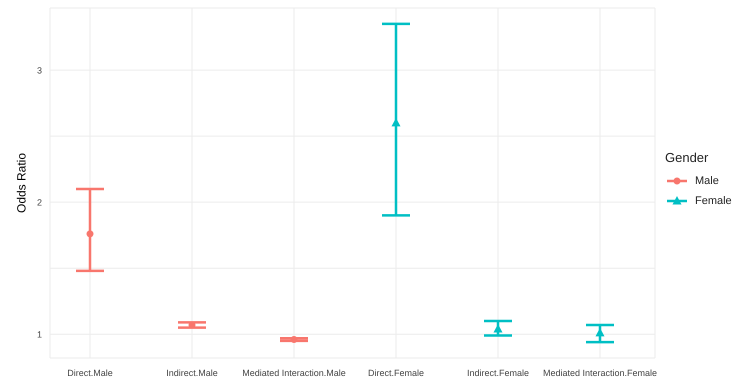 The width and height of the screenshot is (736, 386). Describe the element at coordinates (713, 201) in the screenshot. I see `legend-label: Female` at that location.